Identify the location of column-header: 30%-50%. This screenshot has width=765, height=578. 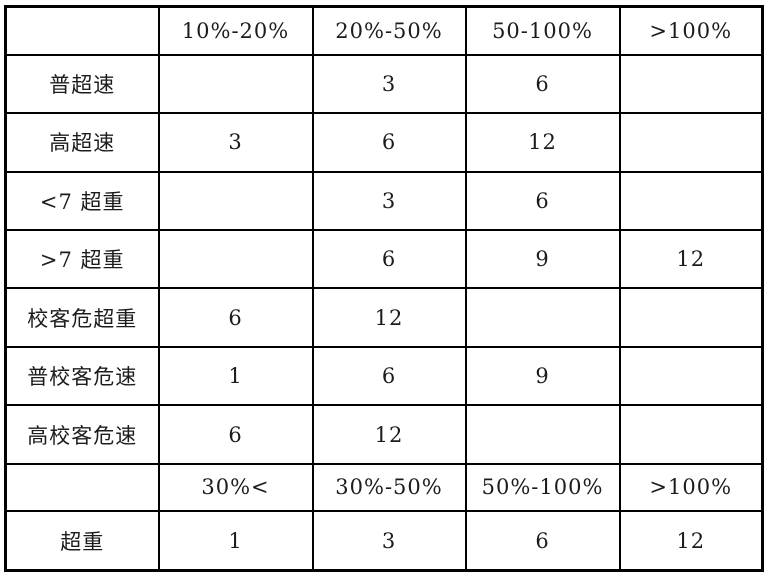
(389, 487).